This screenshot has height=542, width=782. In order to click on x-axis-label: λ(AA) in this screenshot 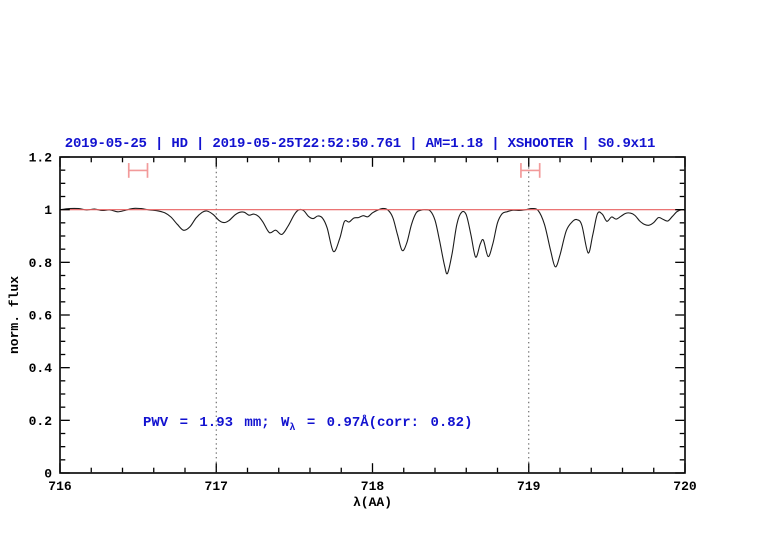, I will do `click(372, 502)`.